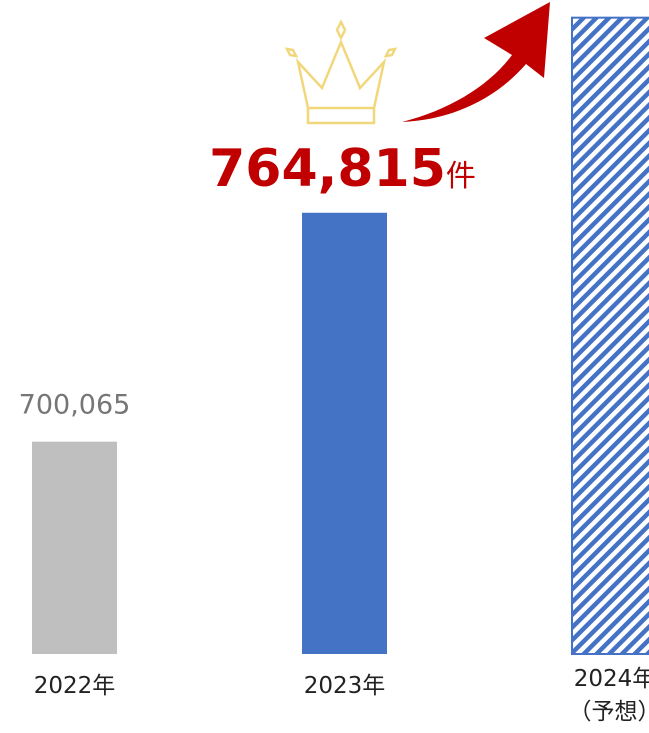 The height and width of the screenshot is (733, 649). I want to click on crown, so click(341, 72).